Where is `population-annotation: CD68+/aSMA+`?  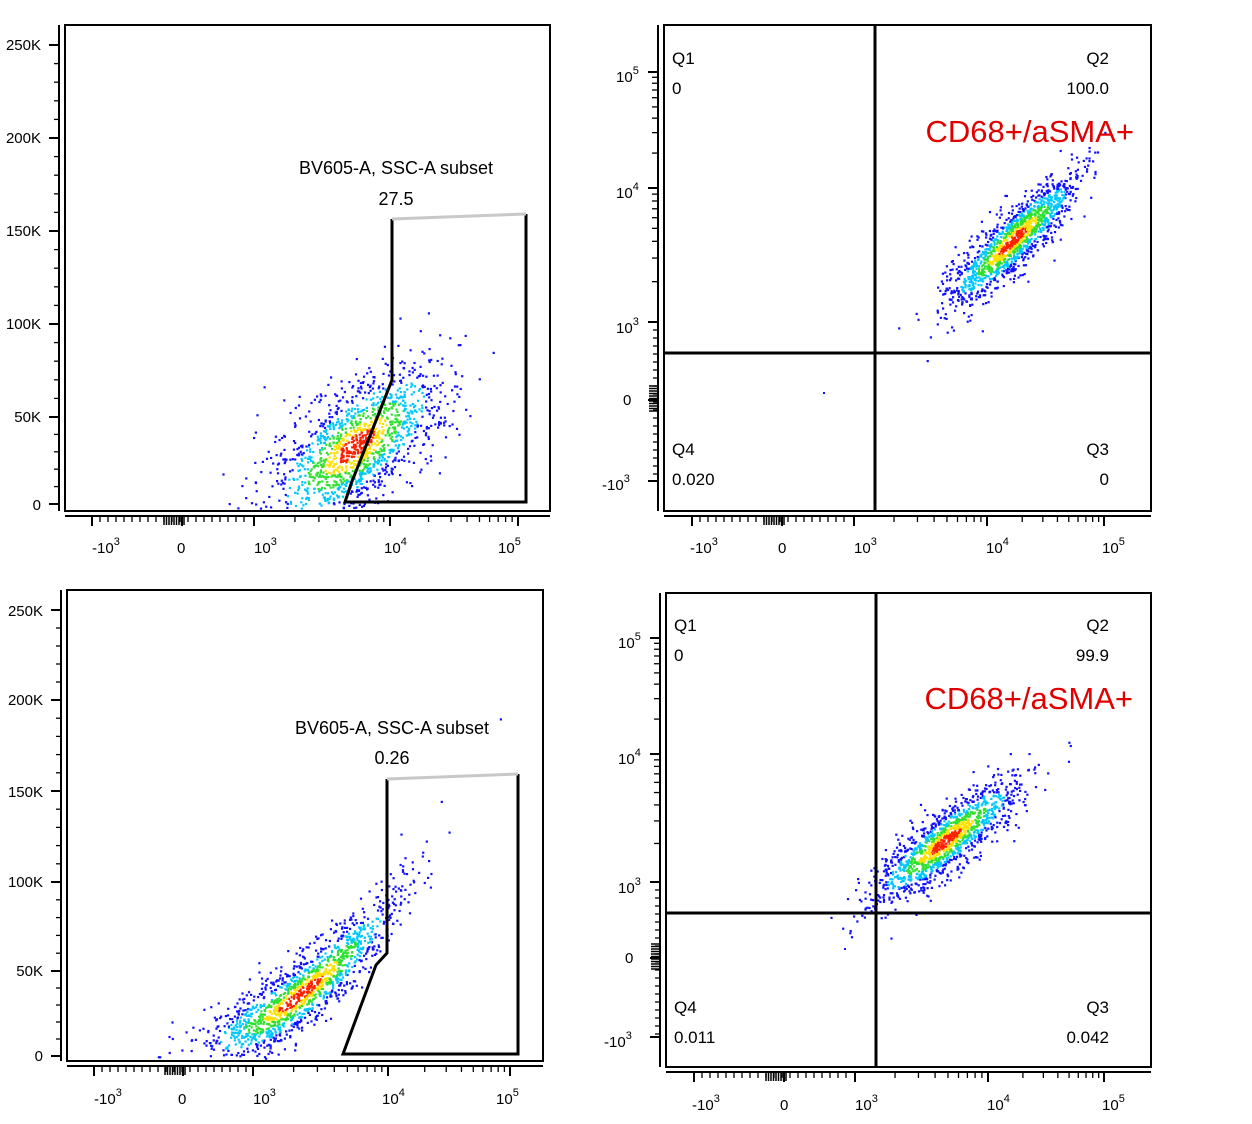 population-annotation: CD68+/aSMA+ is located at coordinates (1030, 131).